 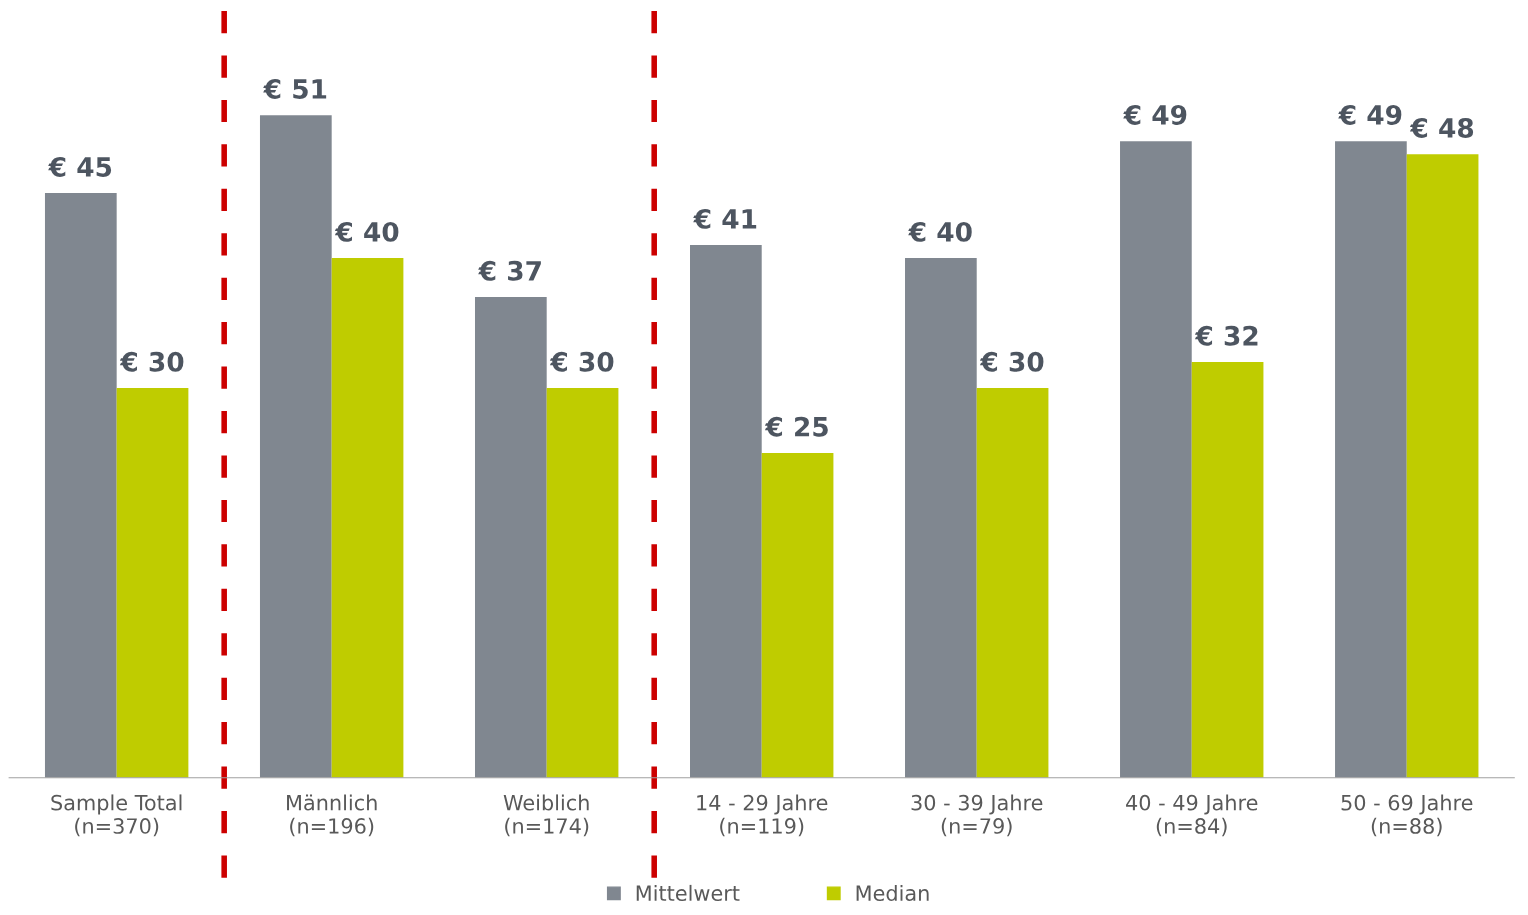 What do you see at coordinates (332, 815) in the screenshot?
I see `x-tick-label: Männlich (n=196)` at bounding box center [332, 815].